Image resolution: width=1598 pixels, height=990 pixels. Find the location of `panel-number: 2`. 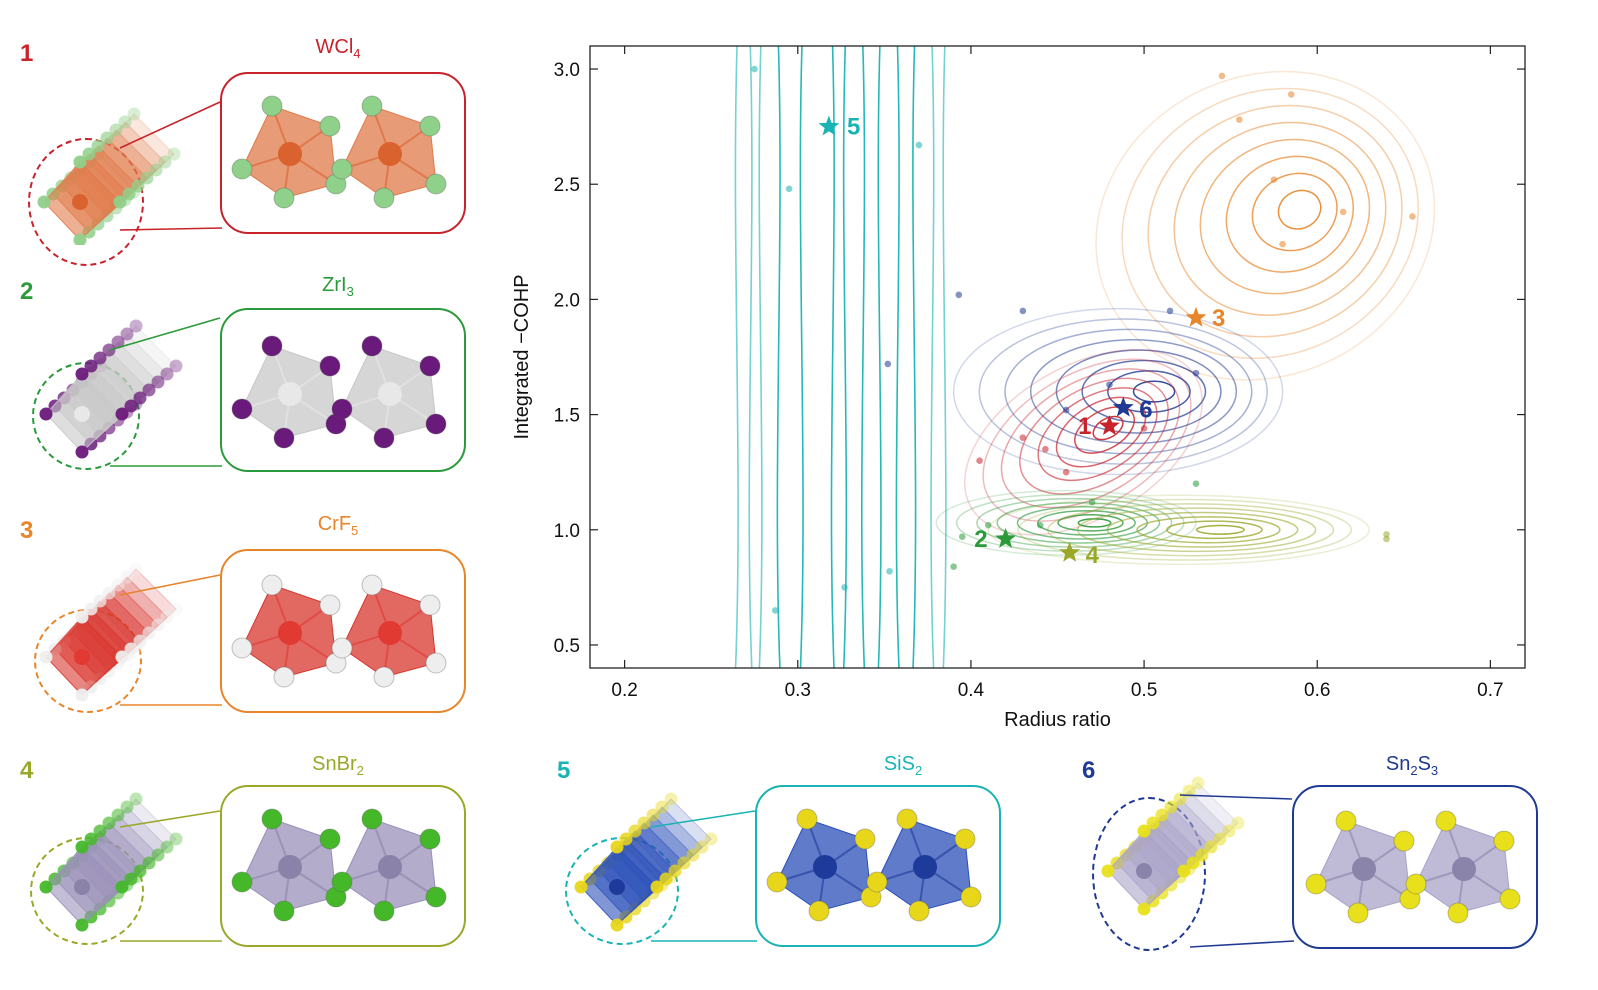

panel-number: 2 is located at coordinates (27, 291).